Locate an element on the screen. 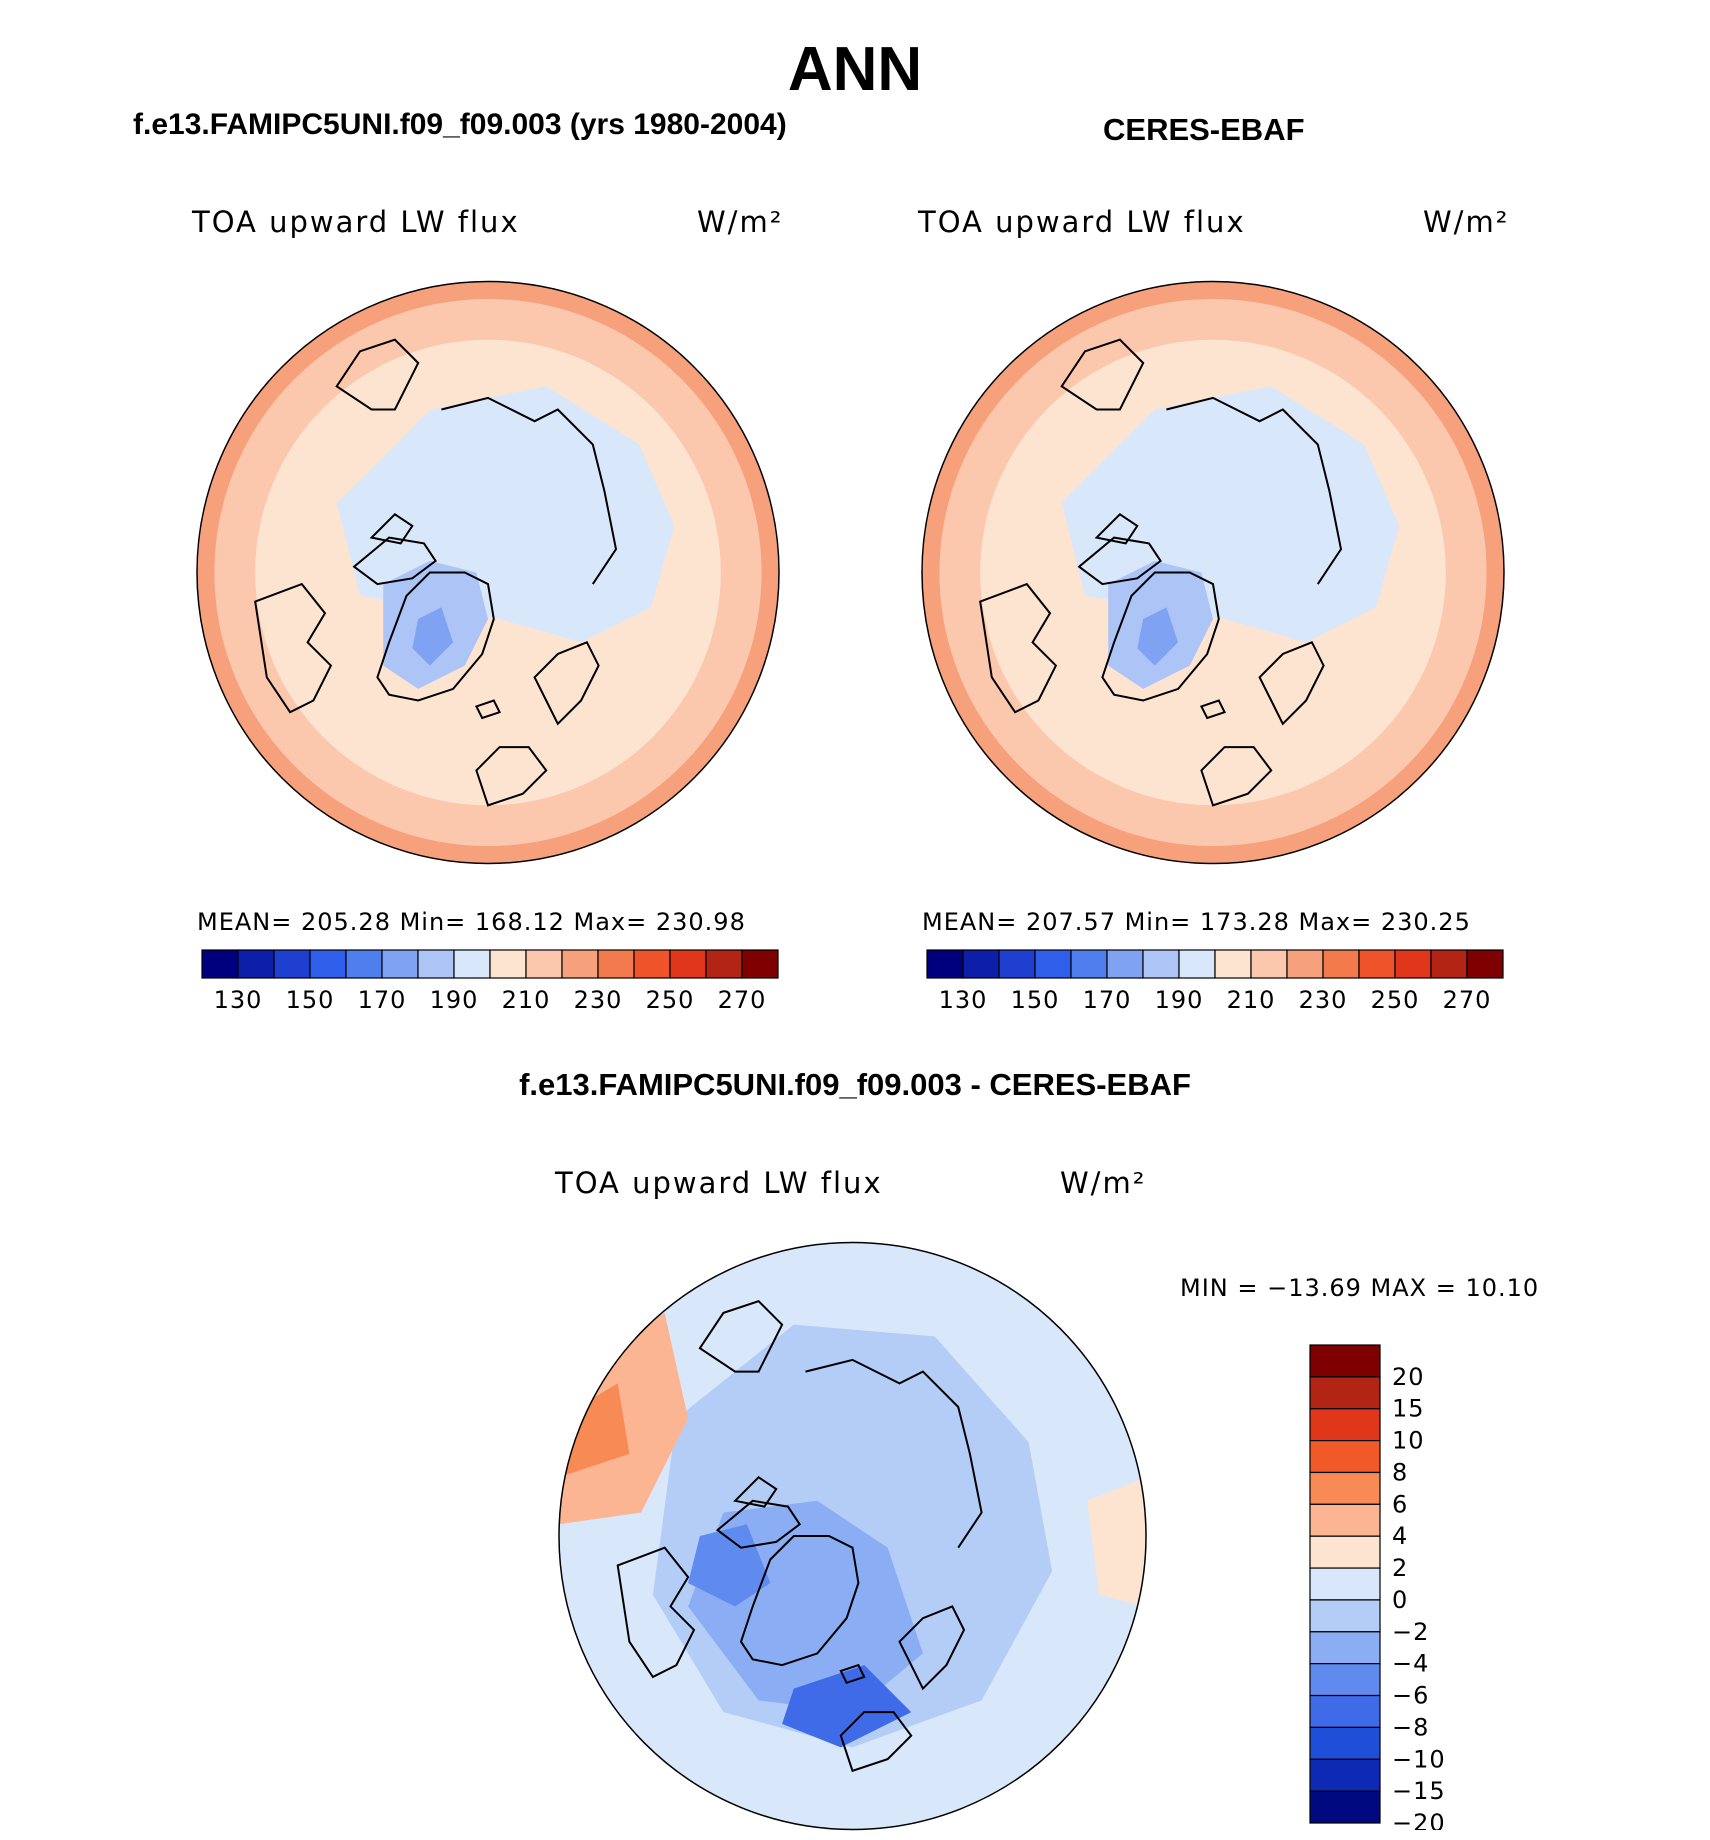 The width and height of the screenshot is (1710, 1840). model-units-label: W/m² is located at coordinates (740, 222).